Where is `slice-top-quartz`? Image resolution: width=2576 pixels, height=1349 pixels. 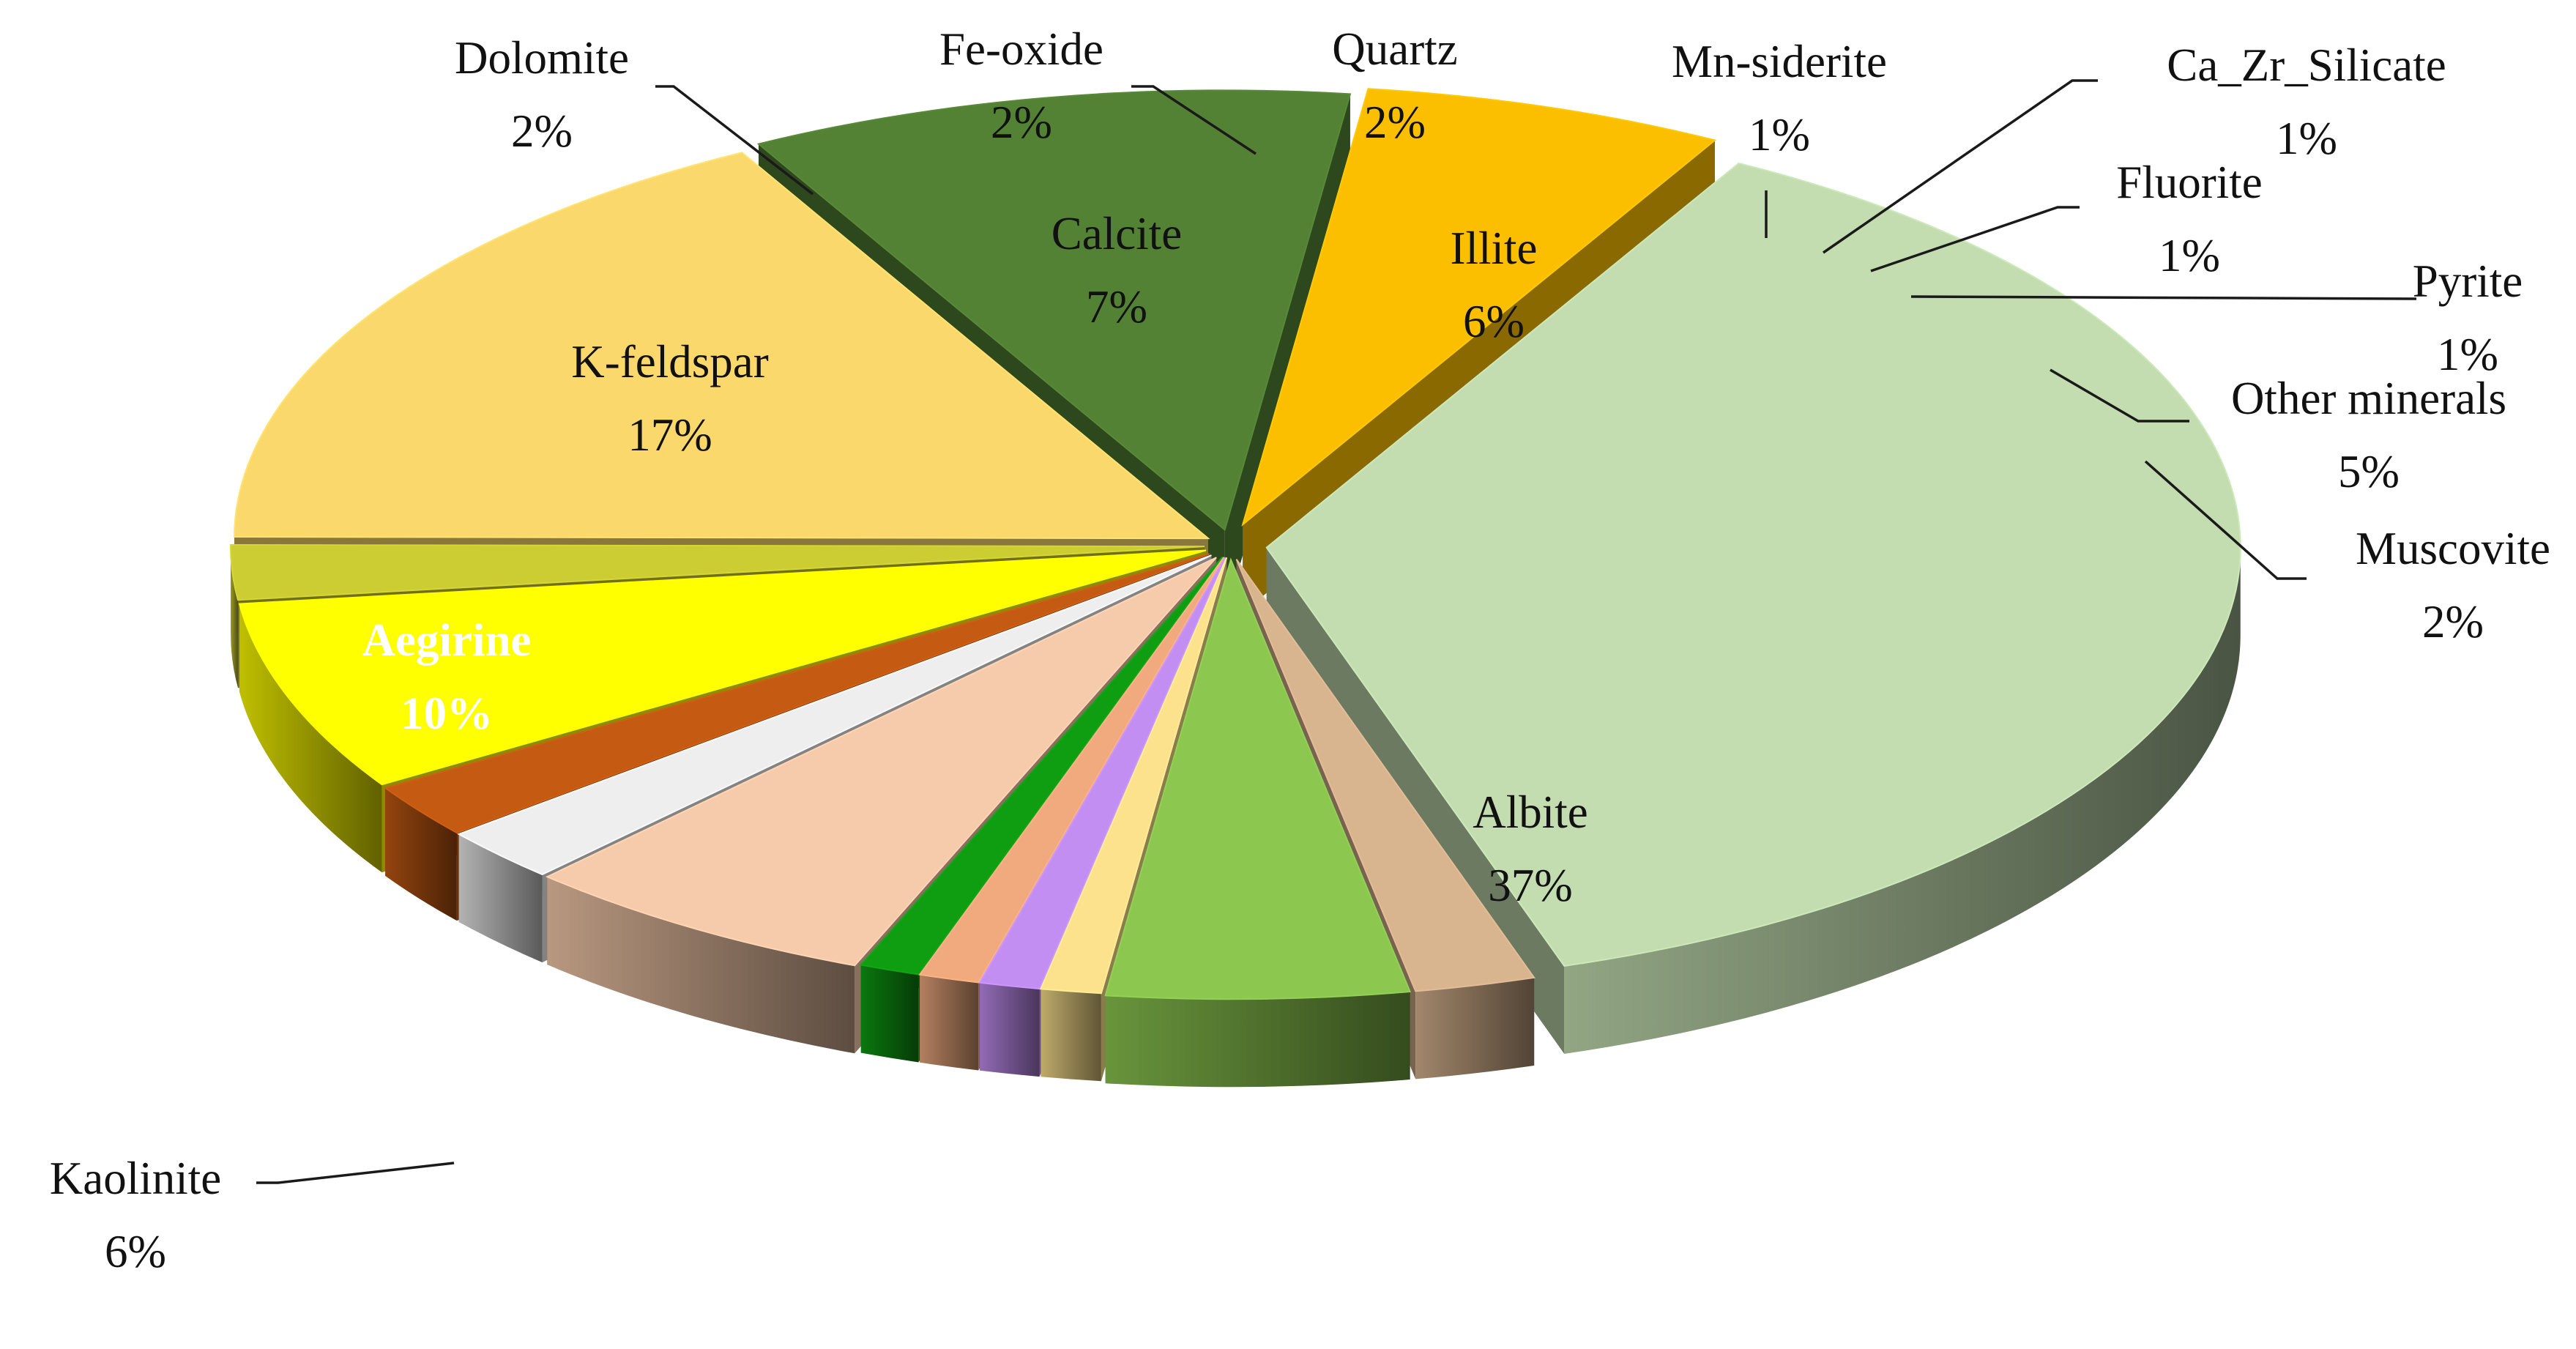 slice-top-quartz is located at coordinates (834, 715).